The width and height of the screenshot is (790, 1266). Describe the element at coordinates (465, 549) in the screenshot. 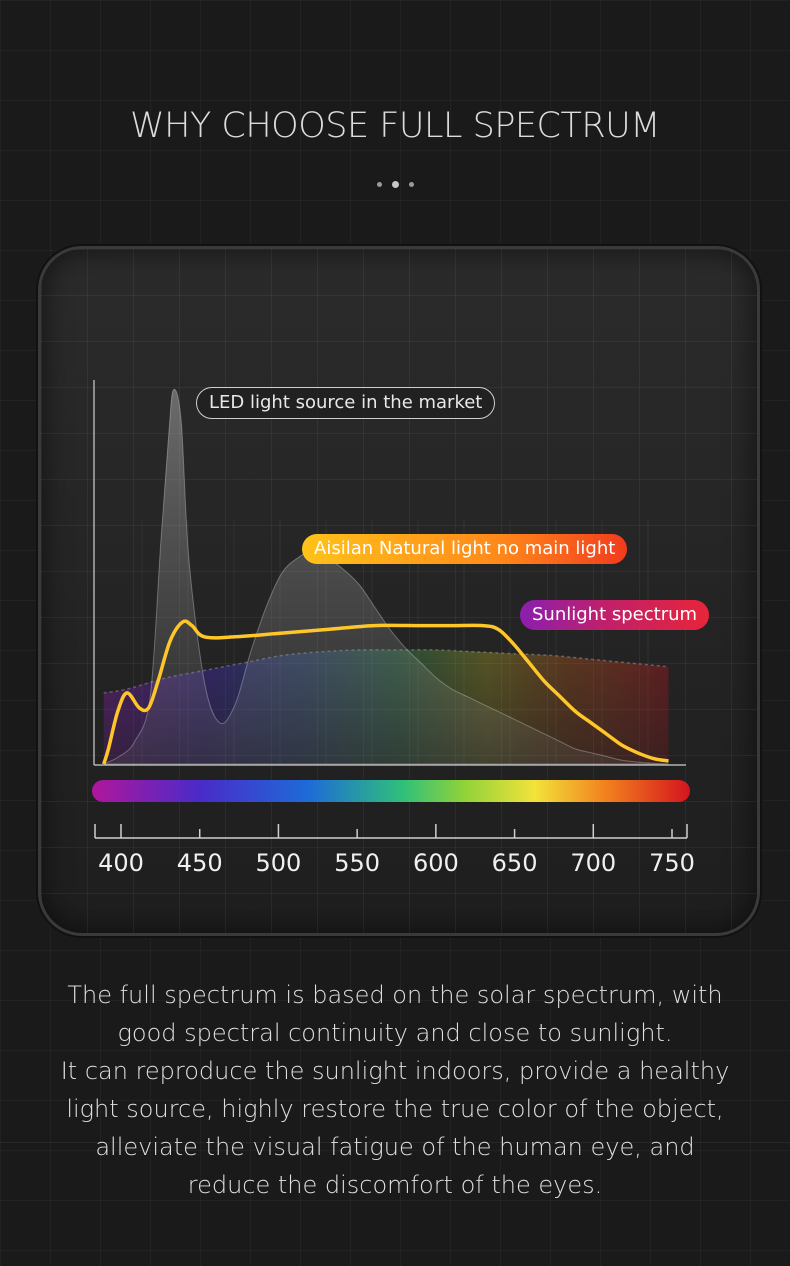

I see `legend-aisilan-natural-light: Aisilan Natural light no main light` at that location.